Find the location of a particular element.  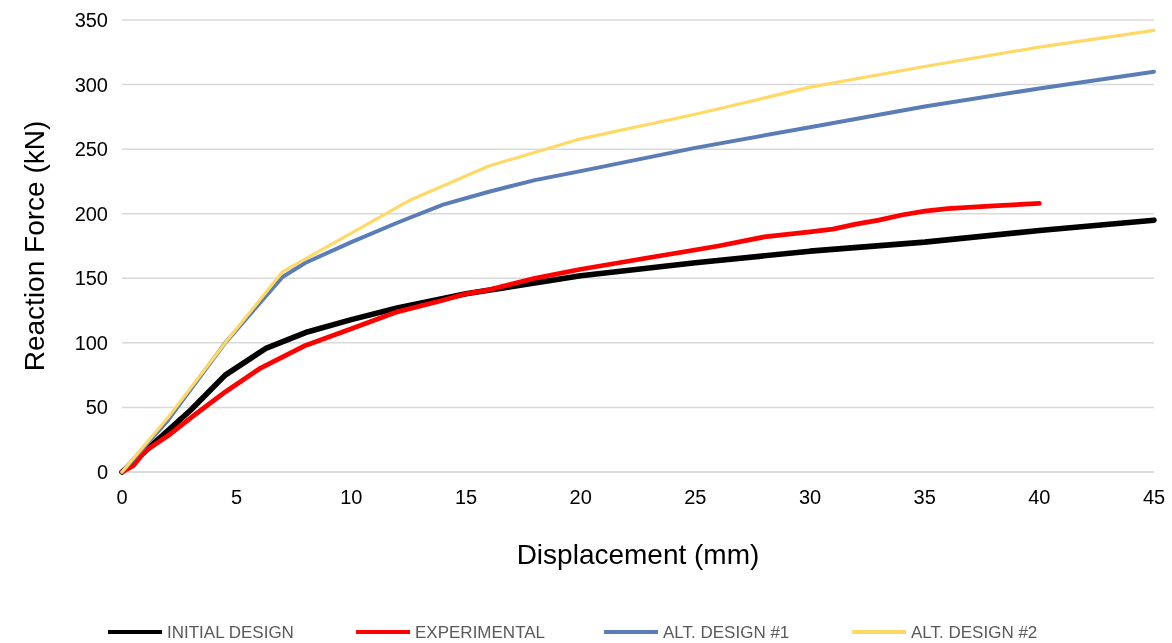

y-tick-label: 0 is located at coordinates (102, 472).